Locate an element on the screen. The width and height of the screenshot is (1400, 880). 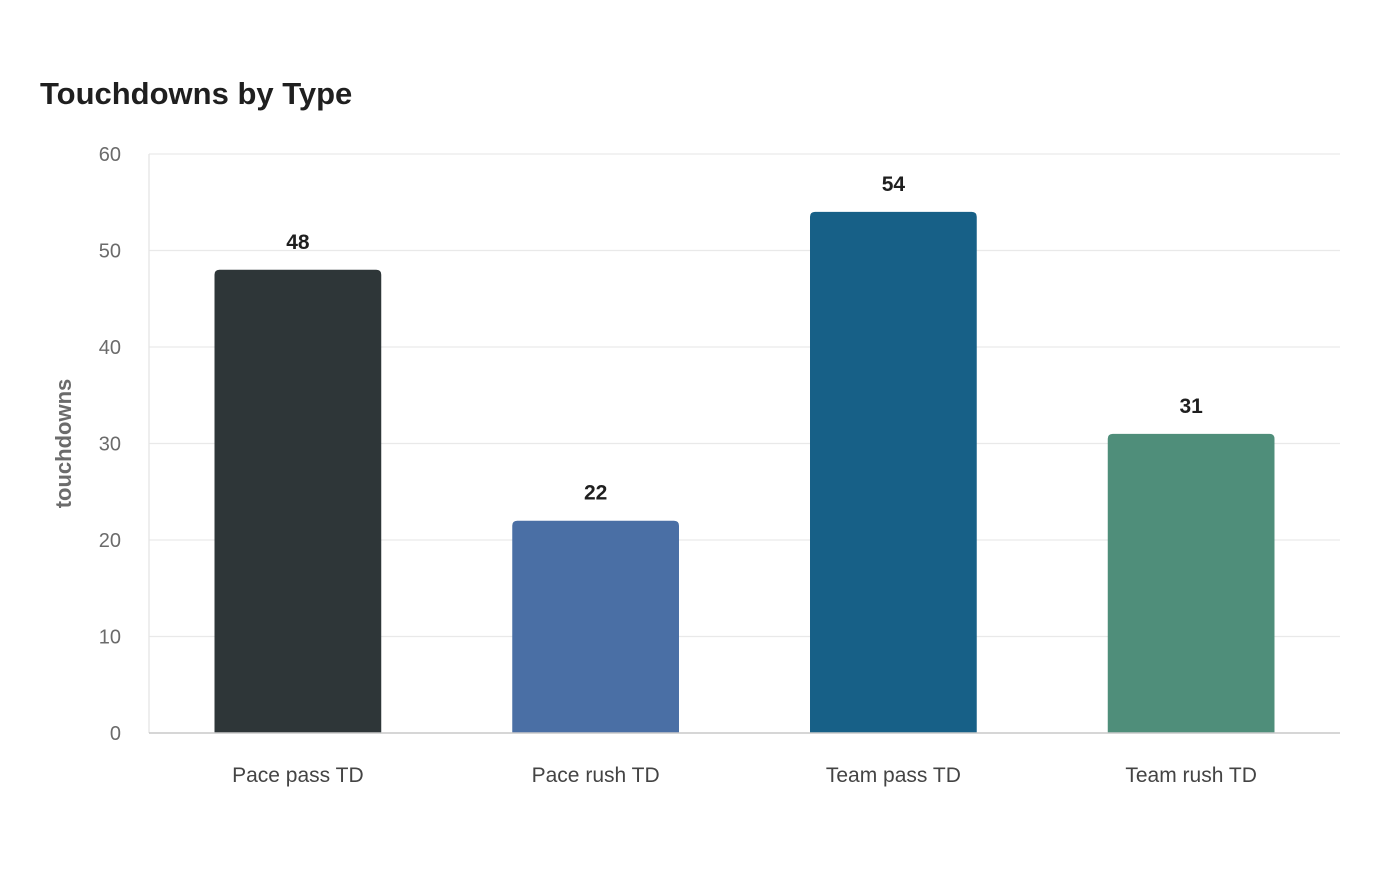
y-tick-label: 20 is located at coordinates (110, 541).